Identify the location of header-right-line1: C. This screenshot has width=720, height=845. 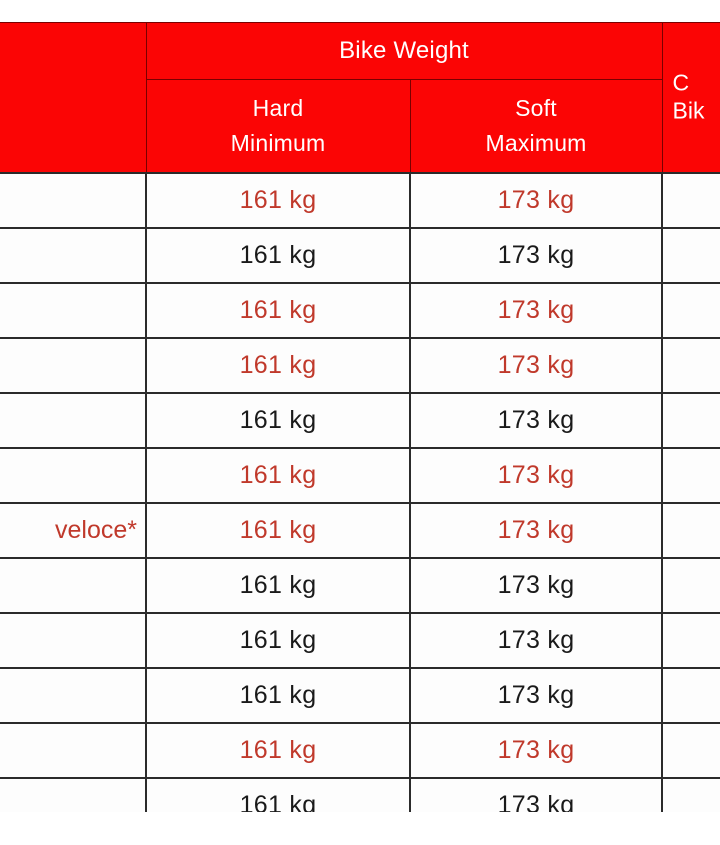
(681, 82).